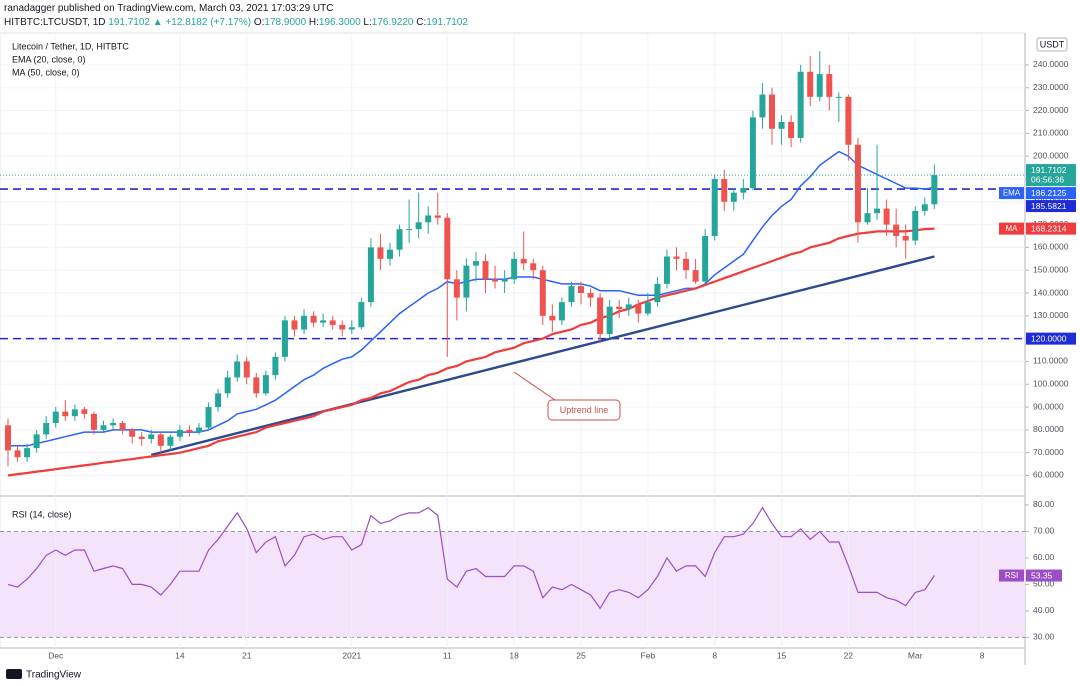 The image size is (1080, 686). I want to click on price-tag-label: 186.2125, so click(1049, 193).